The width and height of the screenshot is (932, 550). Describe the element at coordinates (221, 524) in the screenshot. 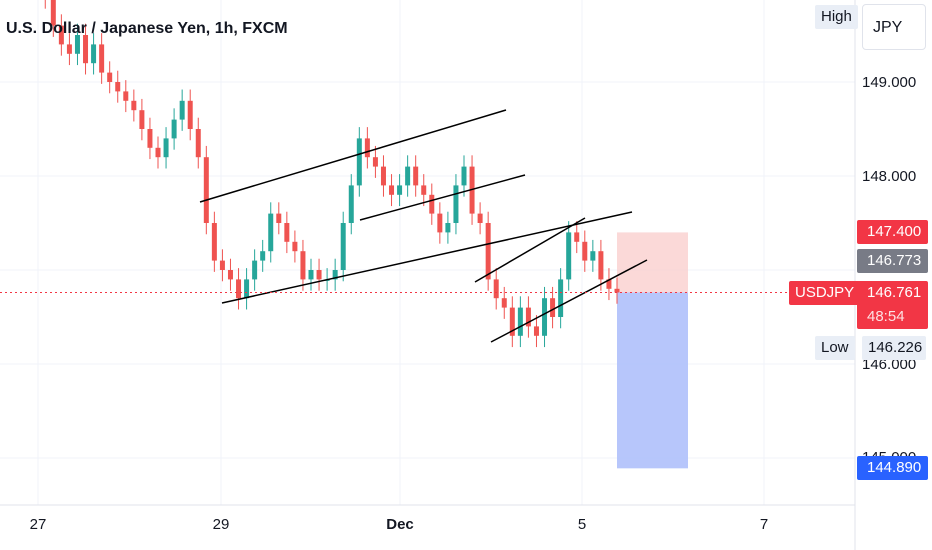

I see `x-tick-29: 29` at that location.